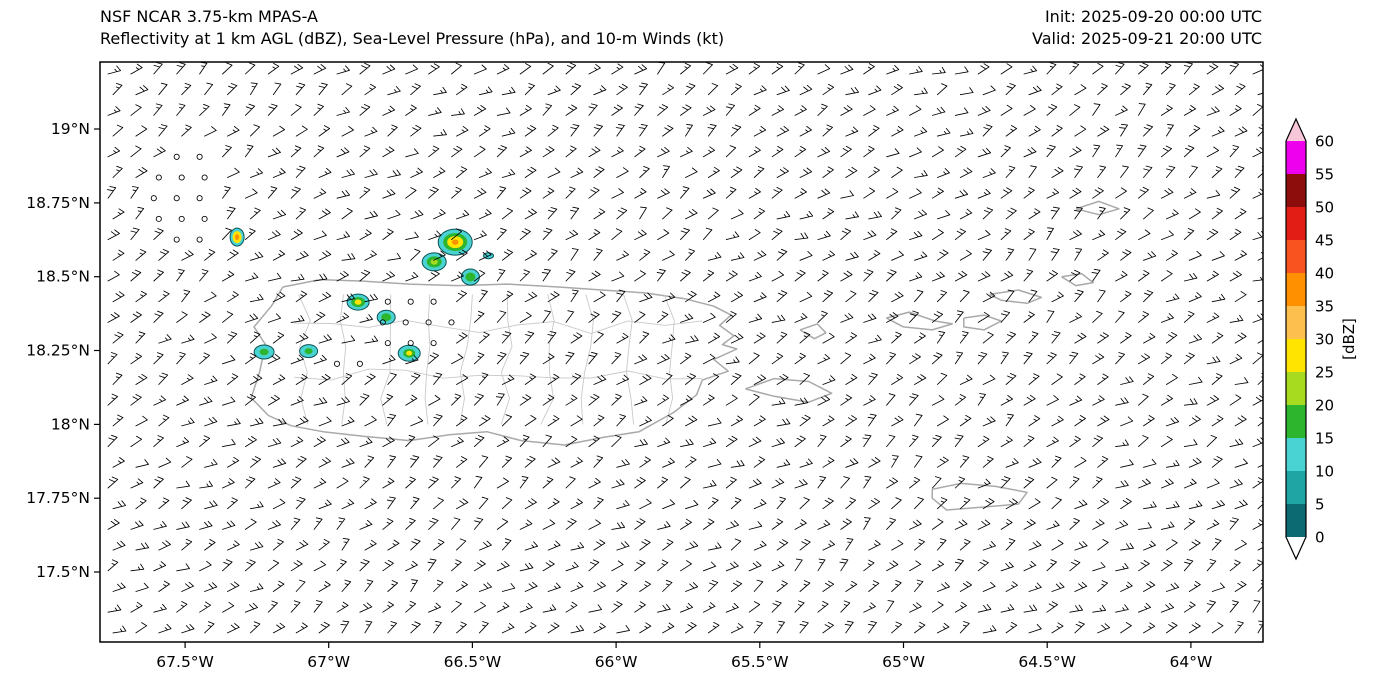 This screenshot has height=691, width=1378. I want to click on colorbar-tick-label: 25, so click(1324, 373).